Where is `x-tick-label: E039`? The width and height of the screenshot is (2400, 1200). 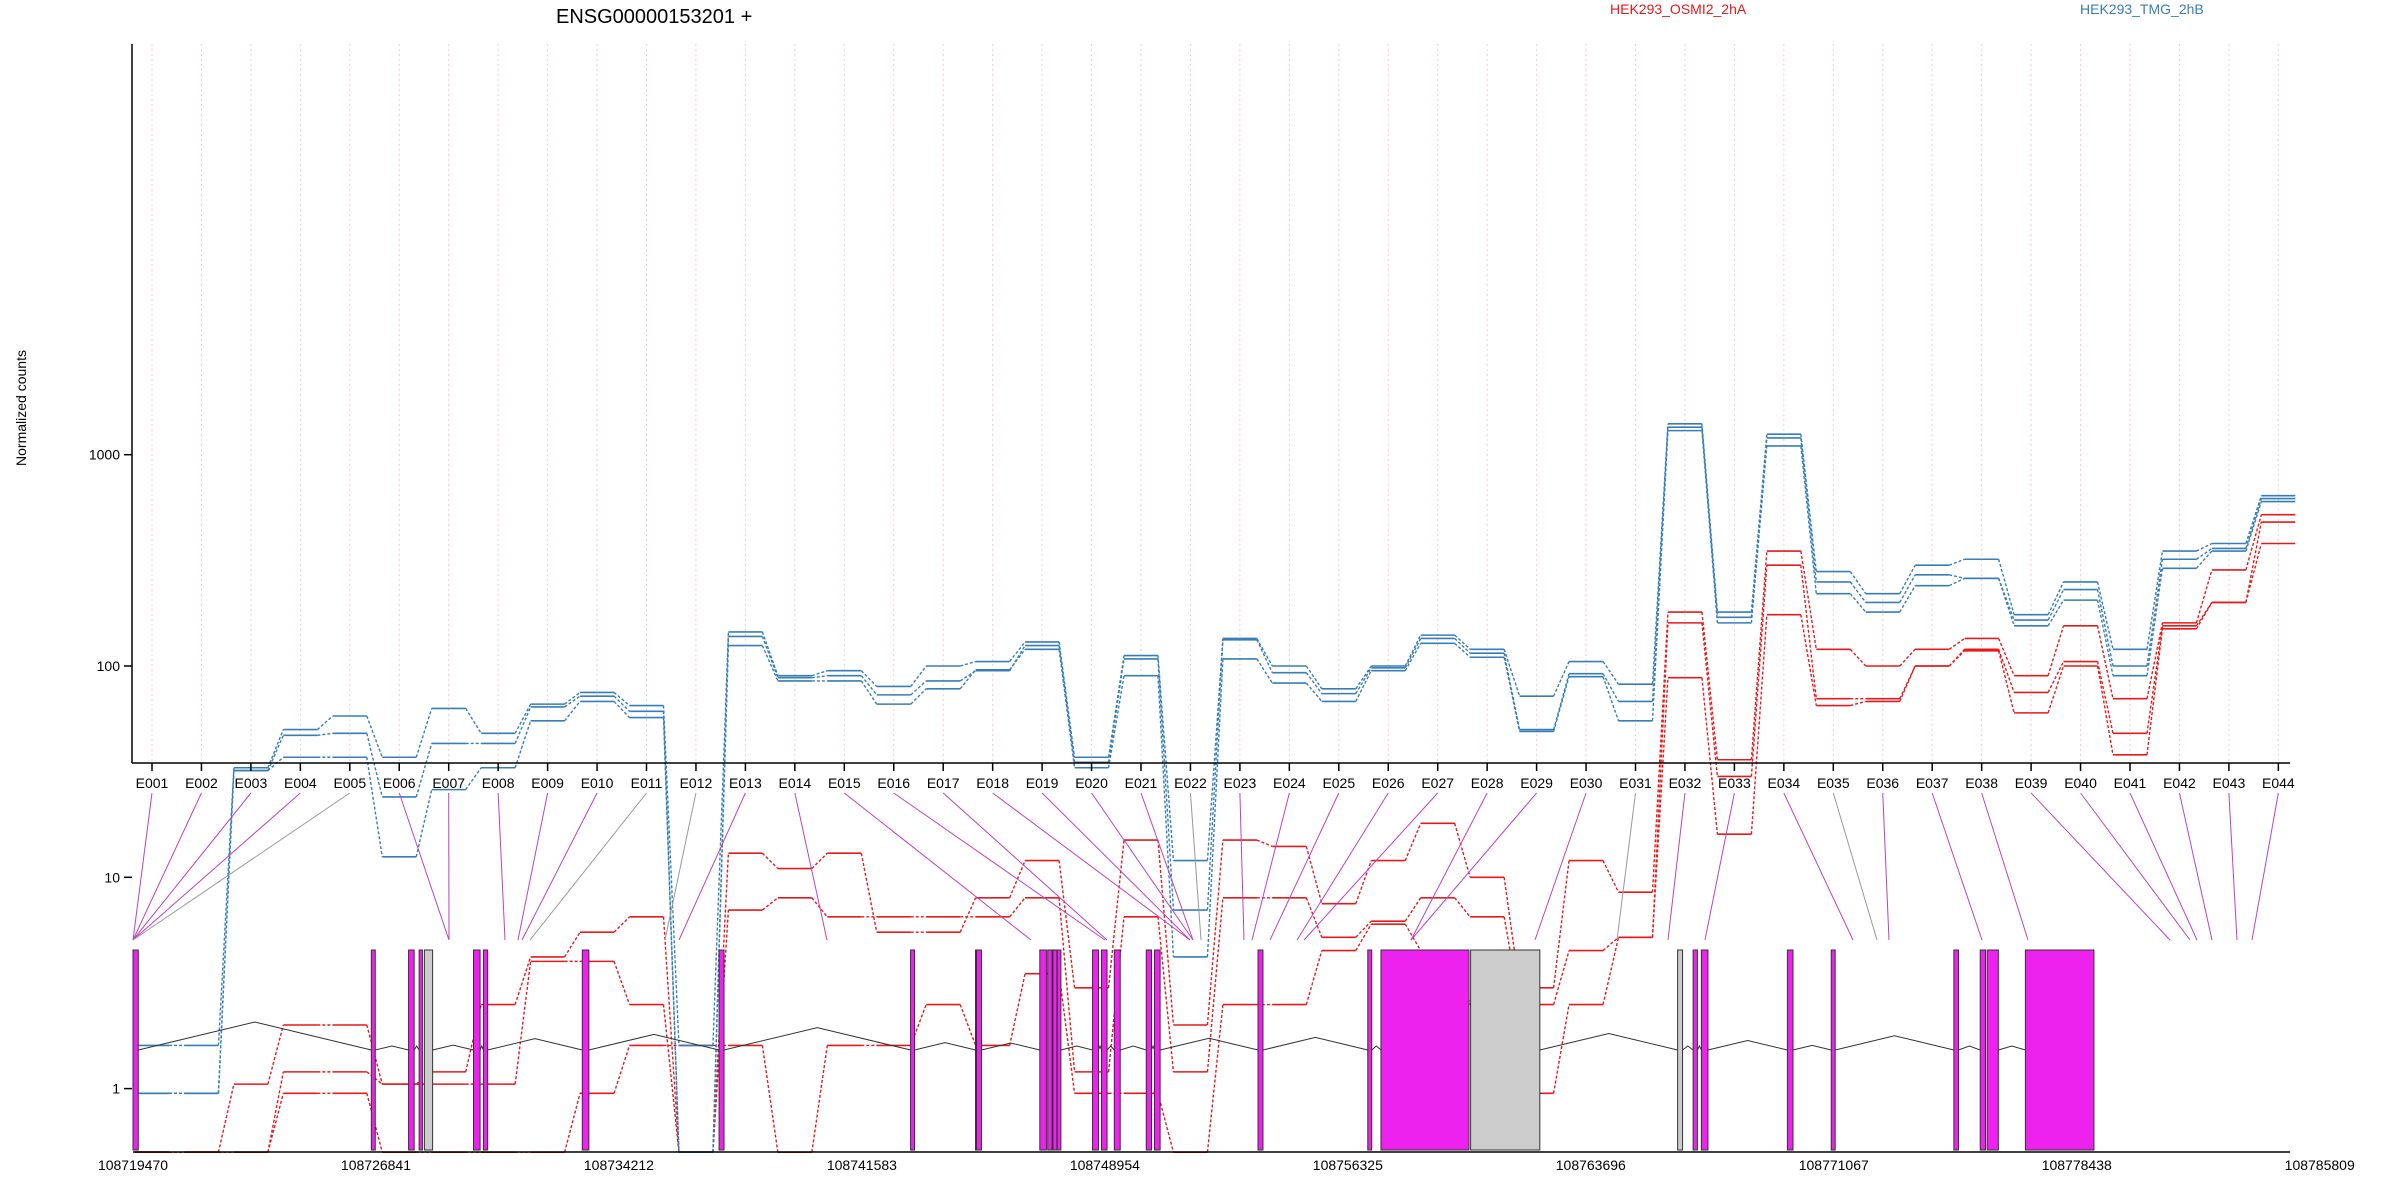
x-tick-label: E039 is located at coordinates (2031, 783).